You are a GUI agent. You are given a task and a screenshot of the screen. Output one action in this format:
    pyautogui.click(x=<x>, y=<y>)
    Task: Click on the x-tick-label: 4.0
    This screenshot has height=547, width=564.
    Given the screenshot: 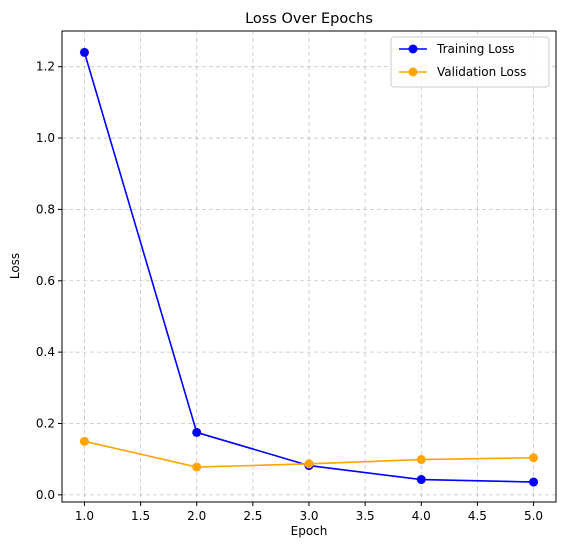 What is the action you would take?
    pyautogui.click(x=421, y=516)
    